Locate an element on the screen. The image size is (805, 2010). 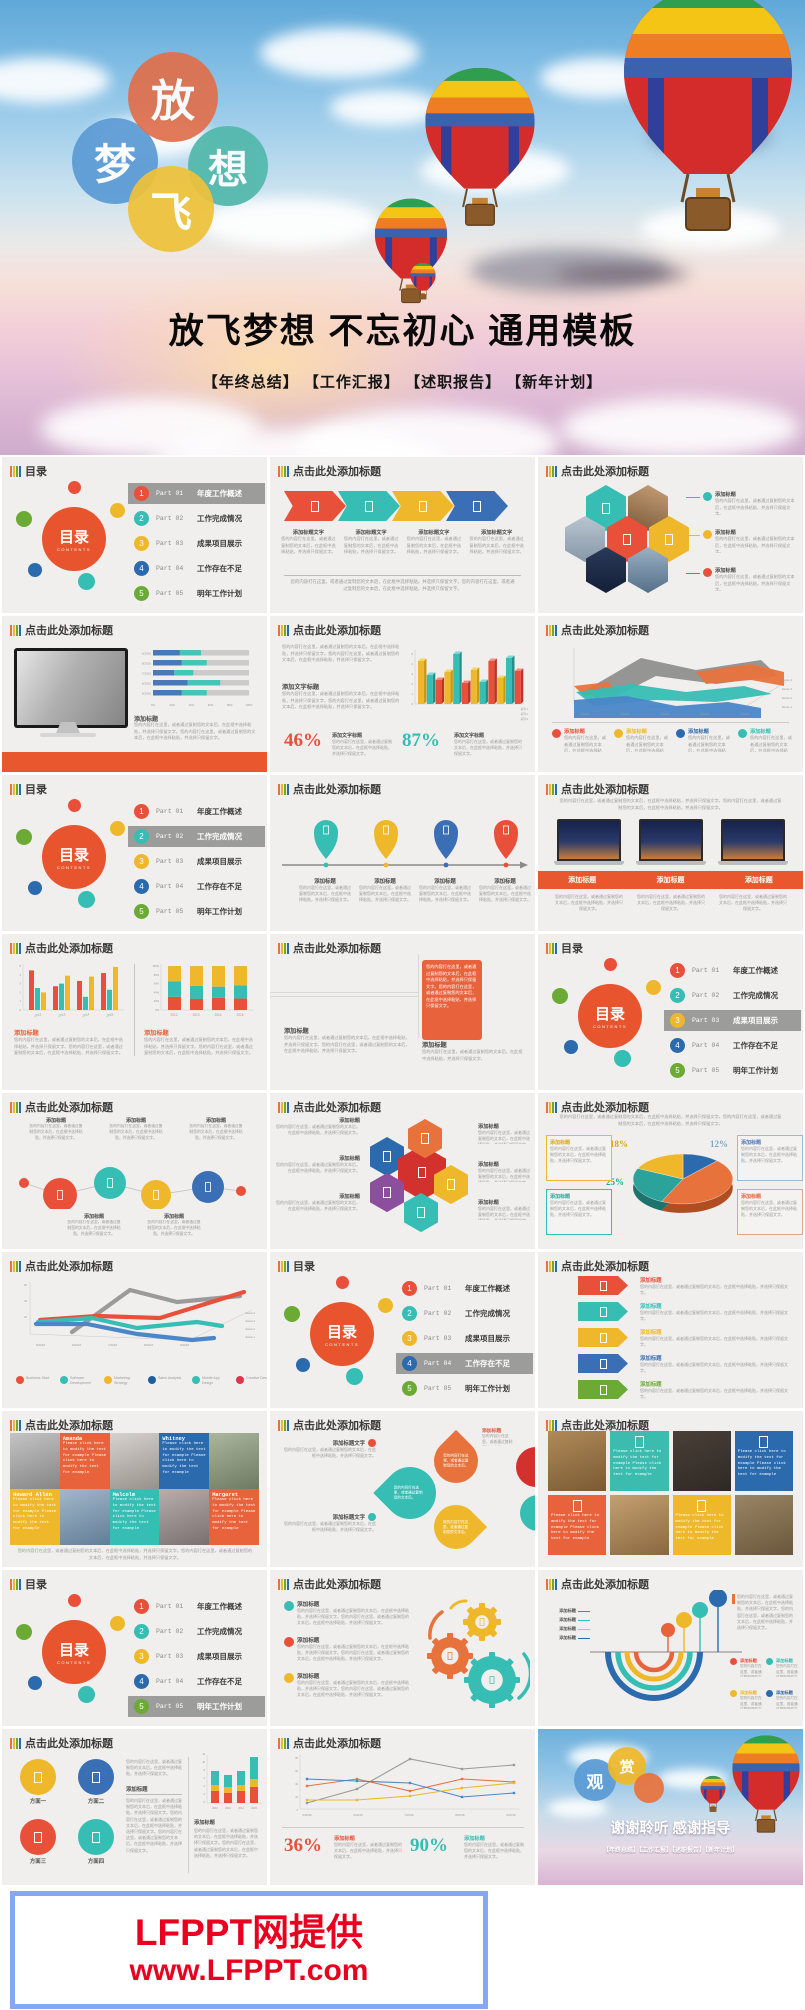
svg-text: 20% is located at coordinates (172, 705).